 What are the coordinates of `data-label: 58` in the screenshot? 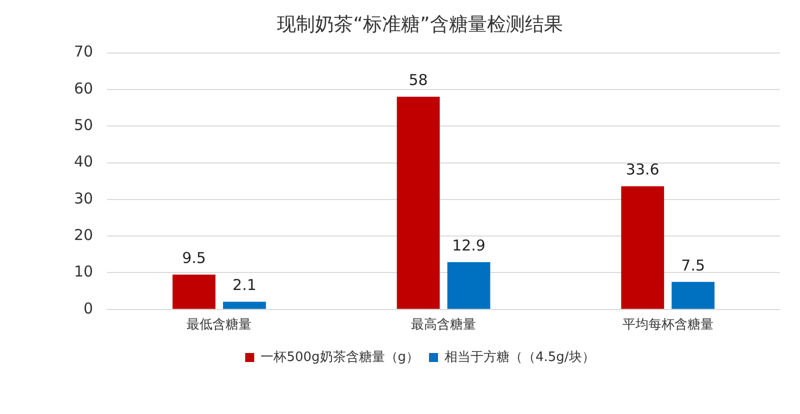 It's located at (418, 80).